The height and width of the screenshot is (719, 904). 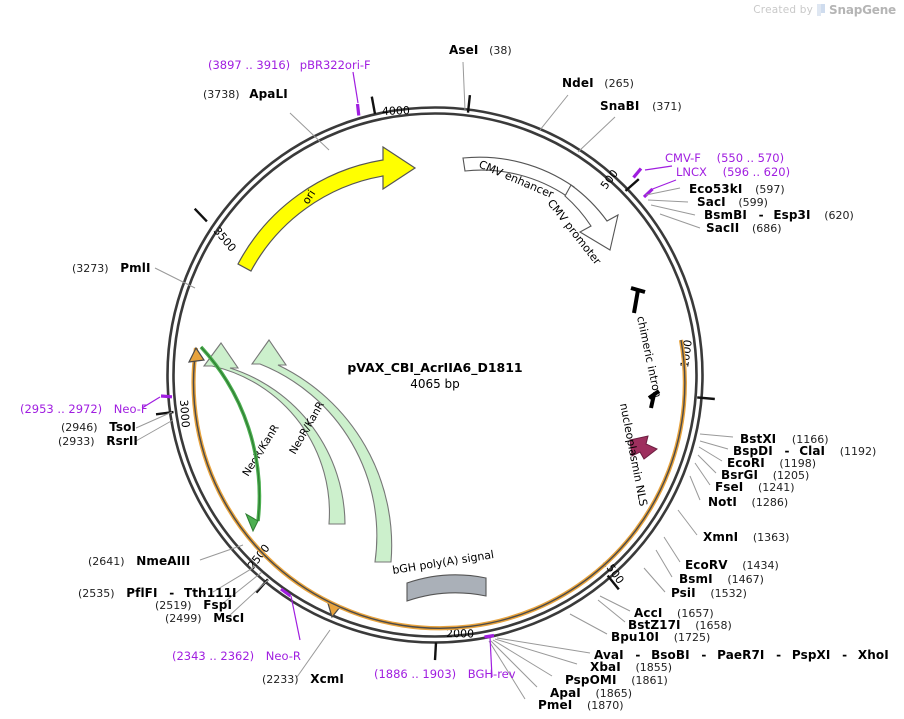 What do you see at coordinates (245, 94) in the screenshot?
I see `label-site-apali: (3738) ApaLI` at bounding box center [245, 94].